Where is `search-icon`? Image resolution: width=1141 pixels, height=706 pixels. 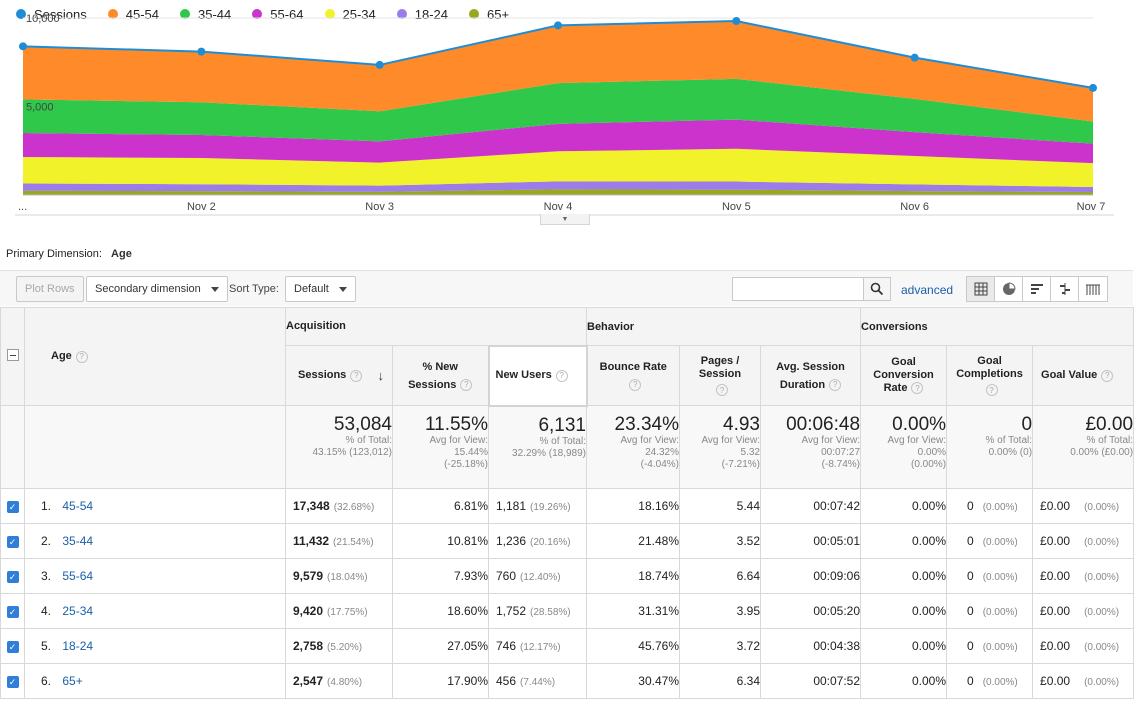 search-icon is located at coordinates (877, 289).